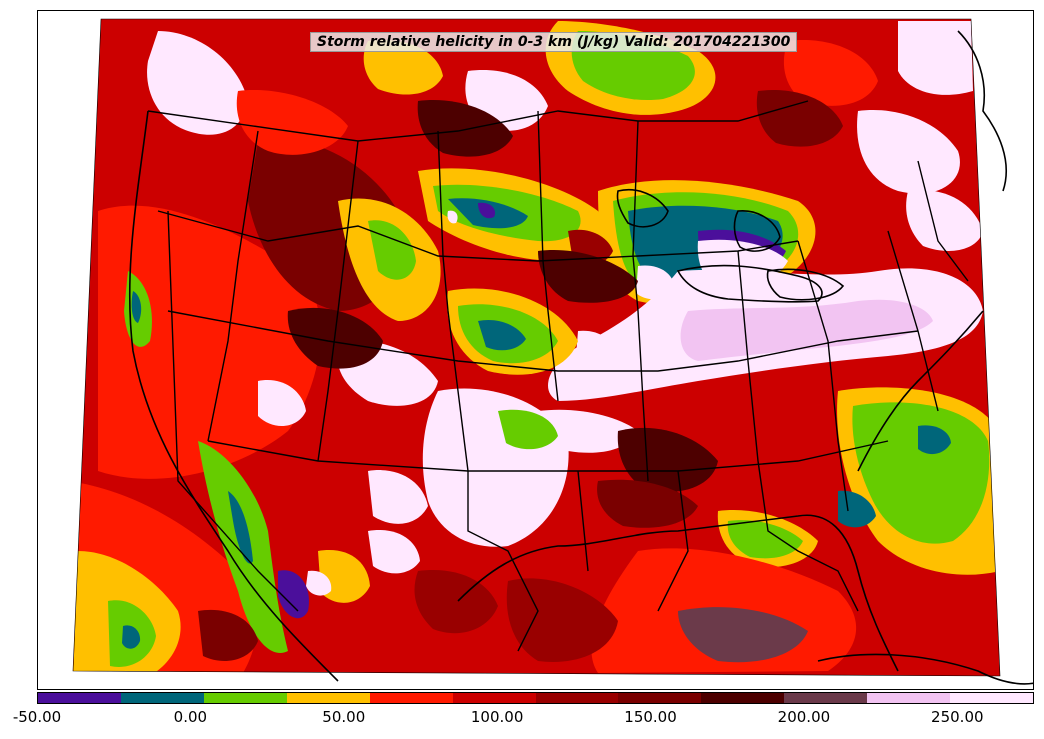 The width and height of the screenshot is (1044, 739). Describe the element at coordinates (650, 717) in the screenshot. I see `colorbar-tick-label: 150.00` at that location.